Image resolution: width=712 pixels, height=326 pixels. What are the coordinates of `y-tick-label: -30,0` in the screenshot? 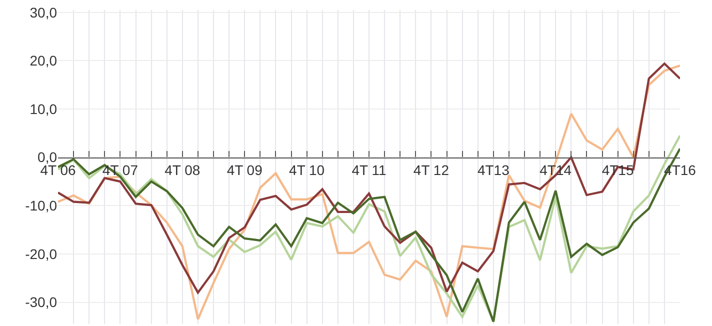 It's located at (41, 302).